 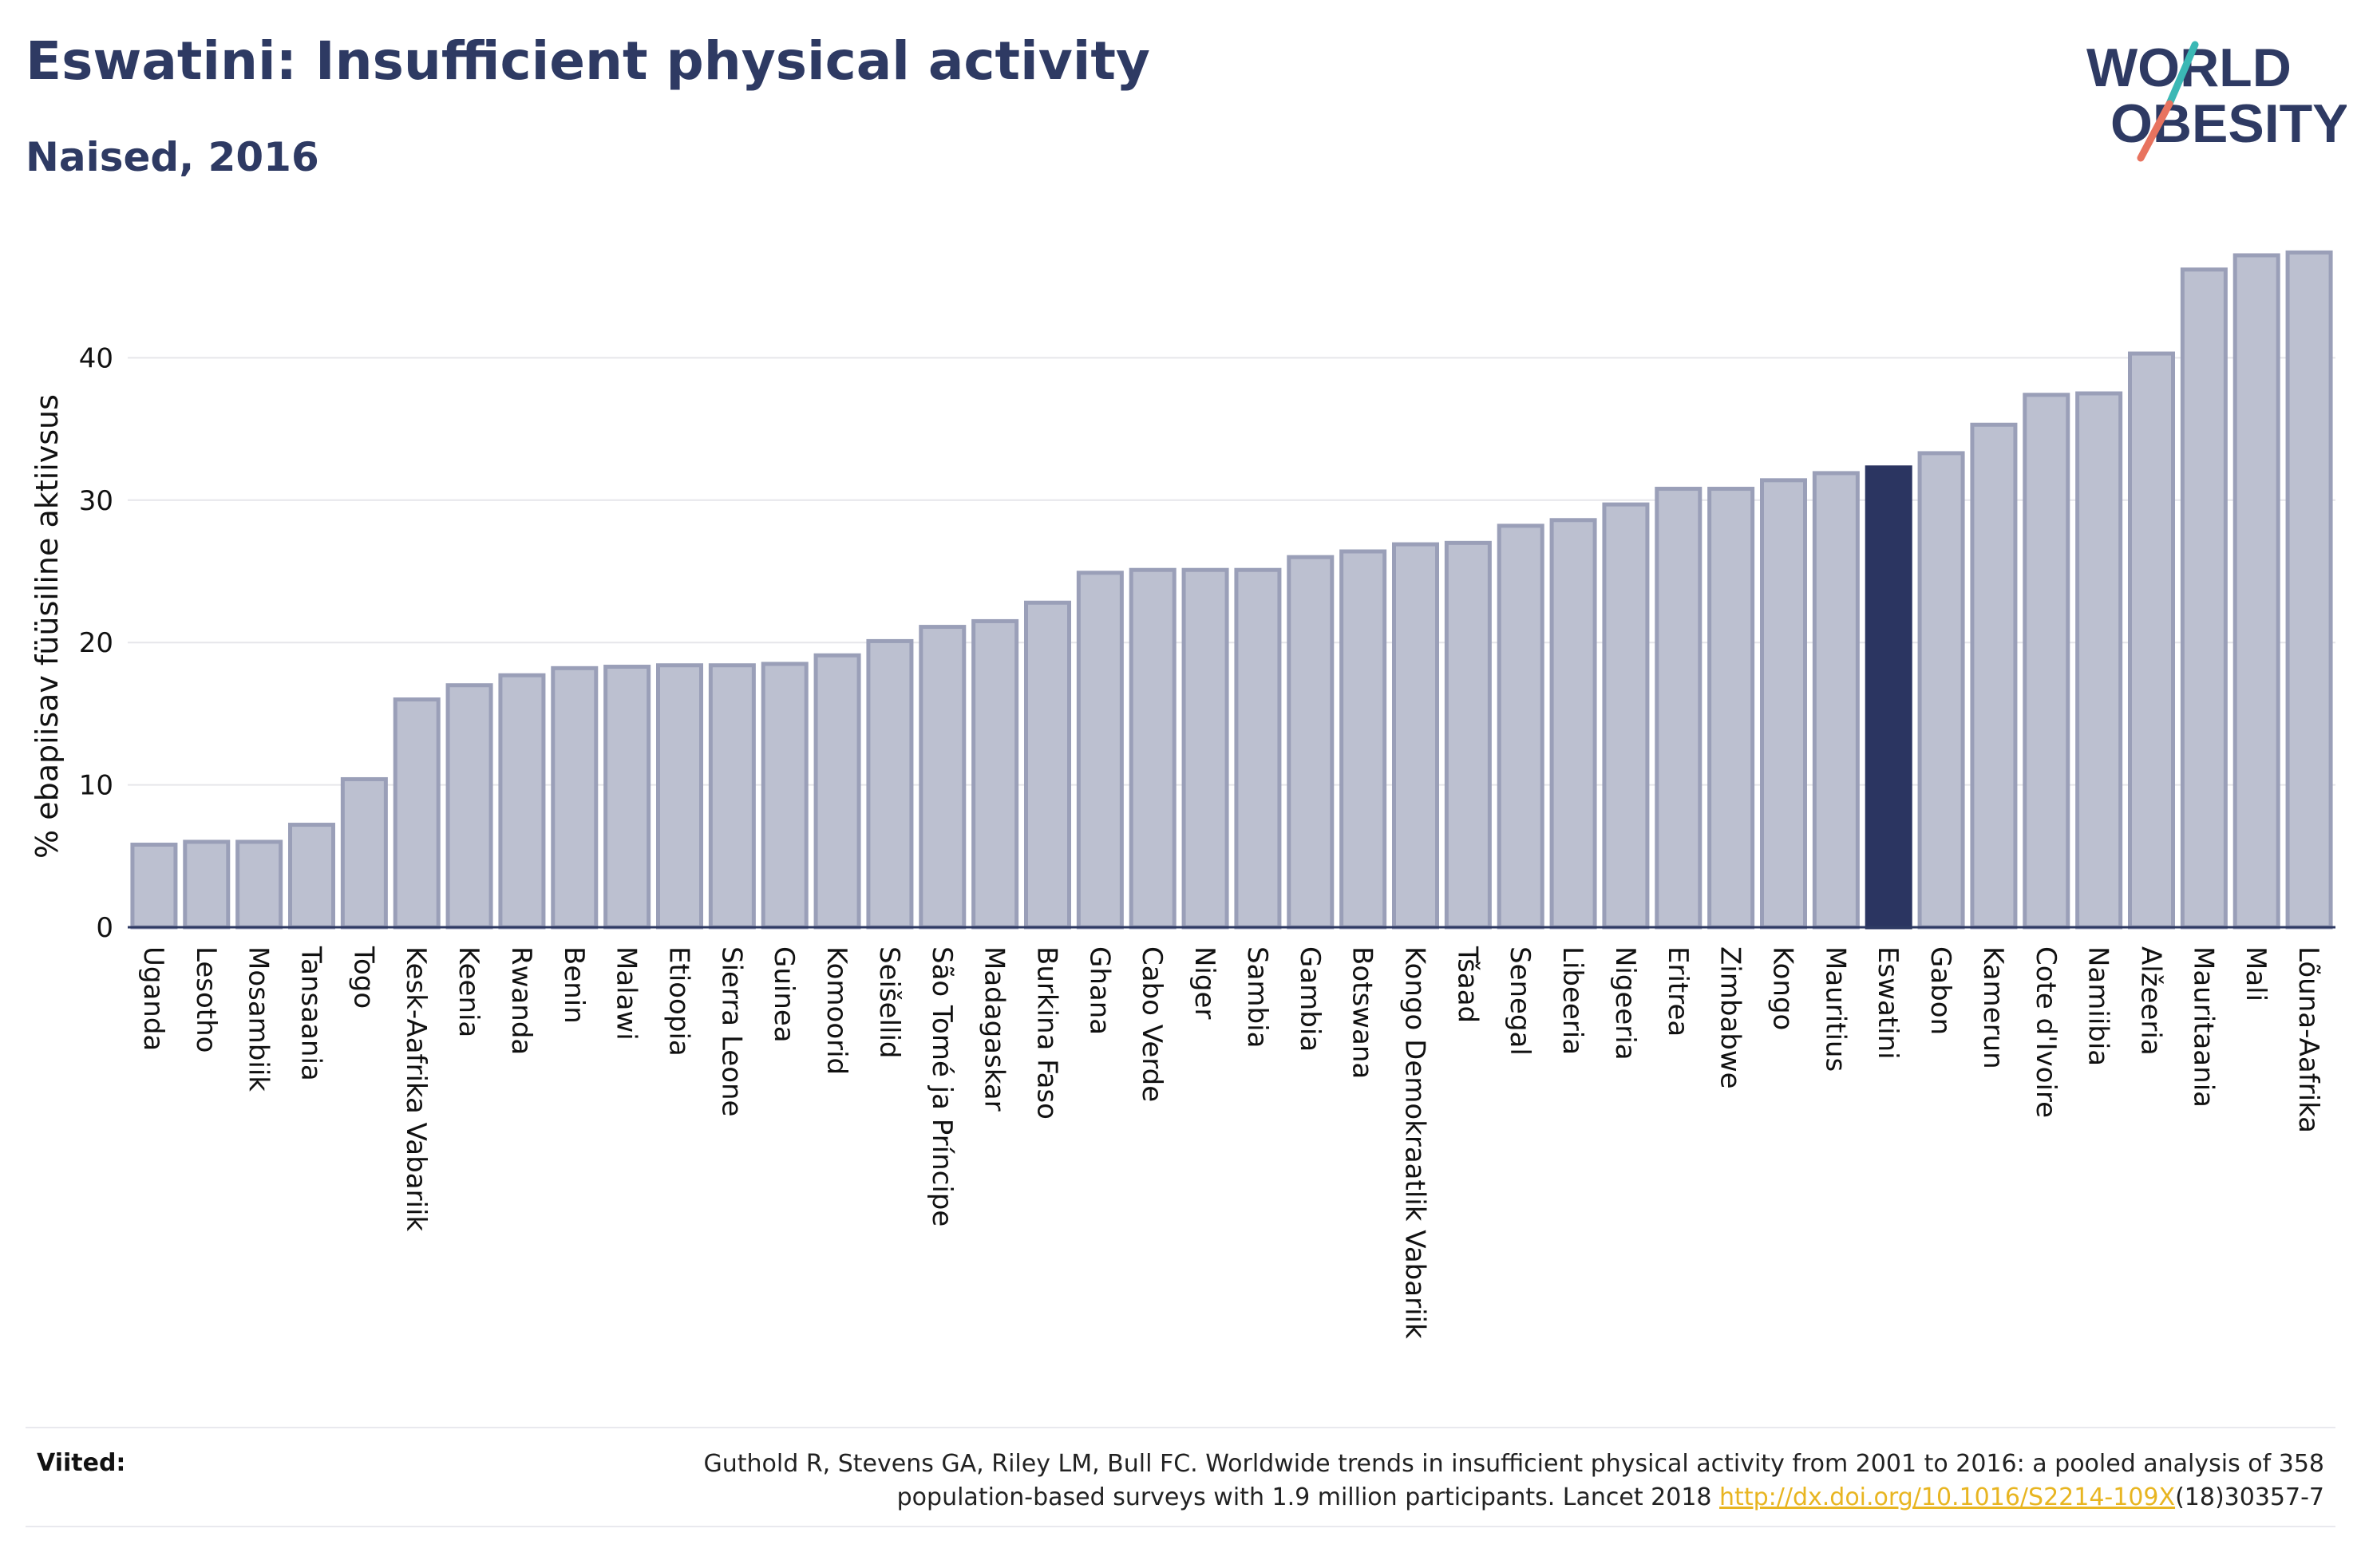 What do you see at coordinates (1625, 1003) in the screenshot?
I see `x-tick-label: Nigeeria` at bounding box center [1625, 1003].